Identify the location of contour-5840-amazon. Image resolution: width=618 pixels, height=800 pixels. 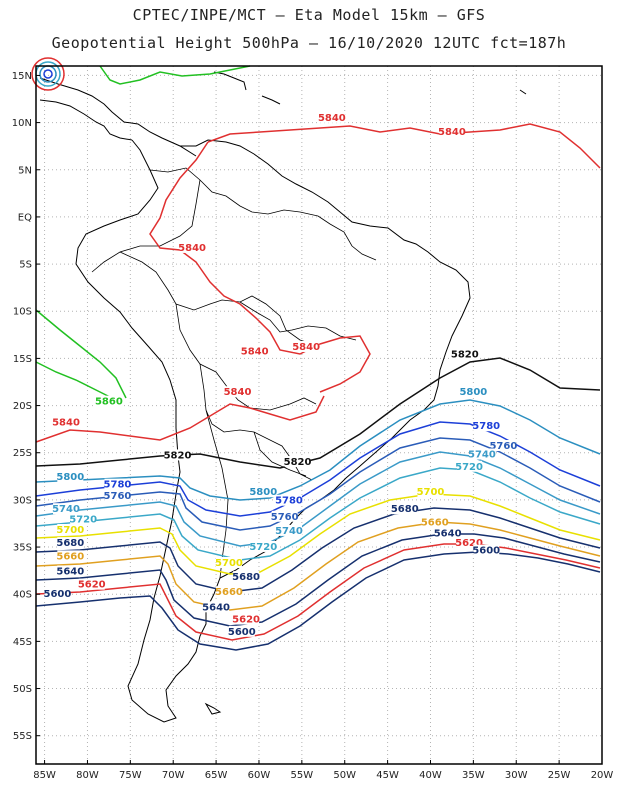
(260, 267).